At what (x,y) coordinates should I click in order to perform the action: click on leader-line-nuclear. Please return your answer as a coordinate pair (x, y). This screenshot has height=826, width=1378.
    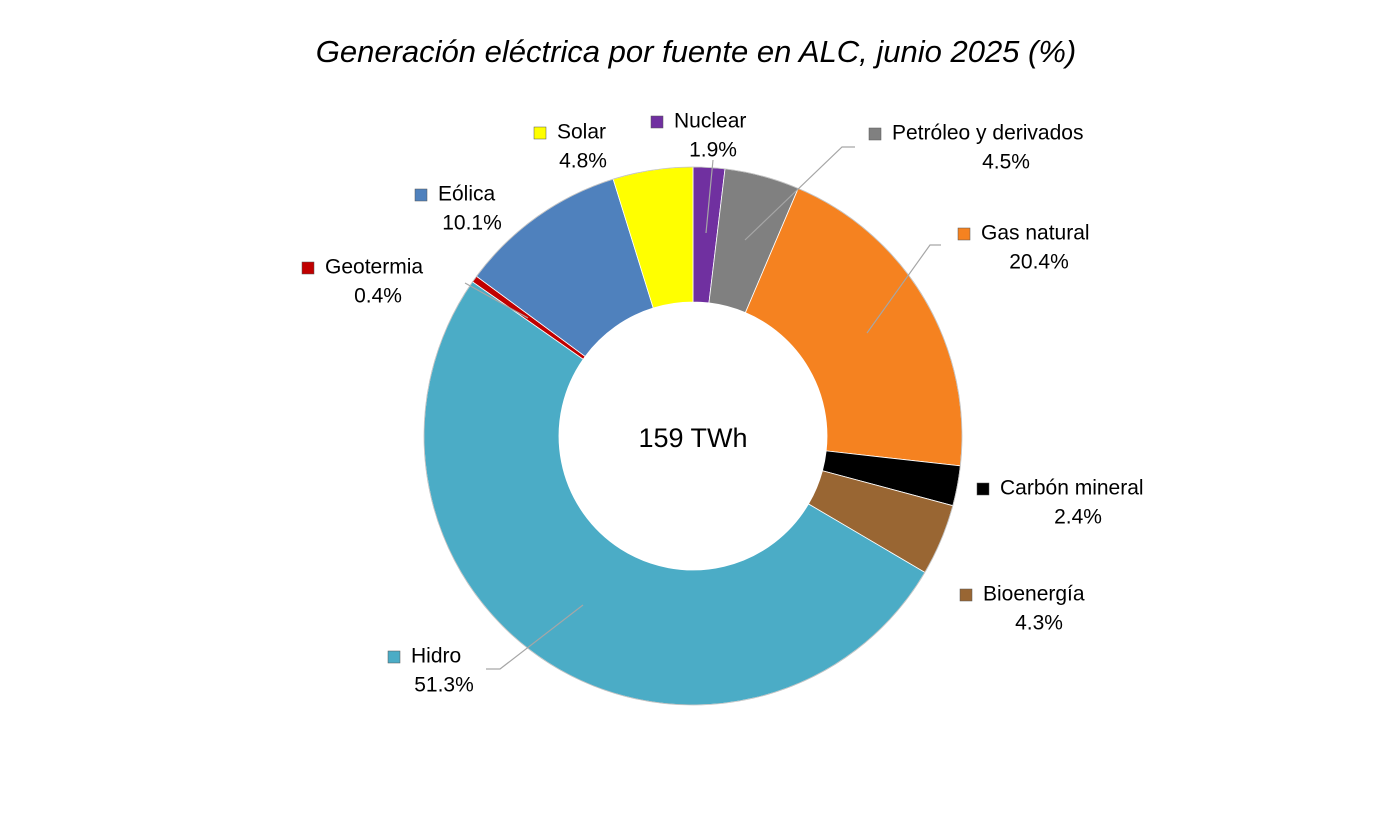
    Looking at the image, I should click on (709, 196).